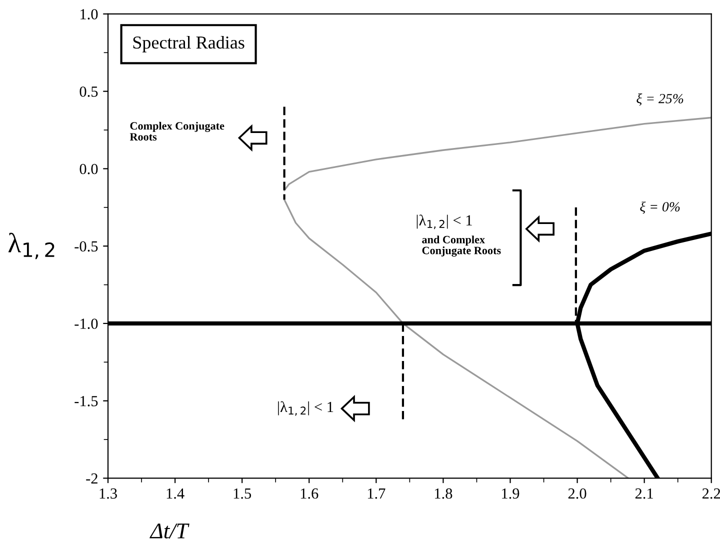 The width and height of the screenshot is (720, 558). What do you see at coordinates (644, 493) in the screenshot?
I see `x-tick-label: 2.1` at bounding box center [644, 493].